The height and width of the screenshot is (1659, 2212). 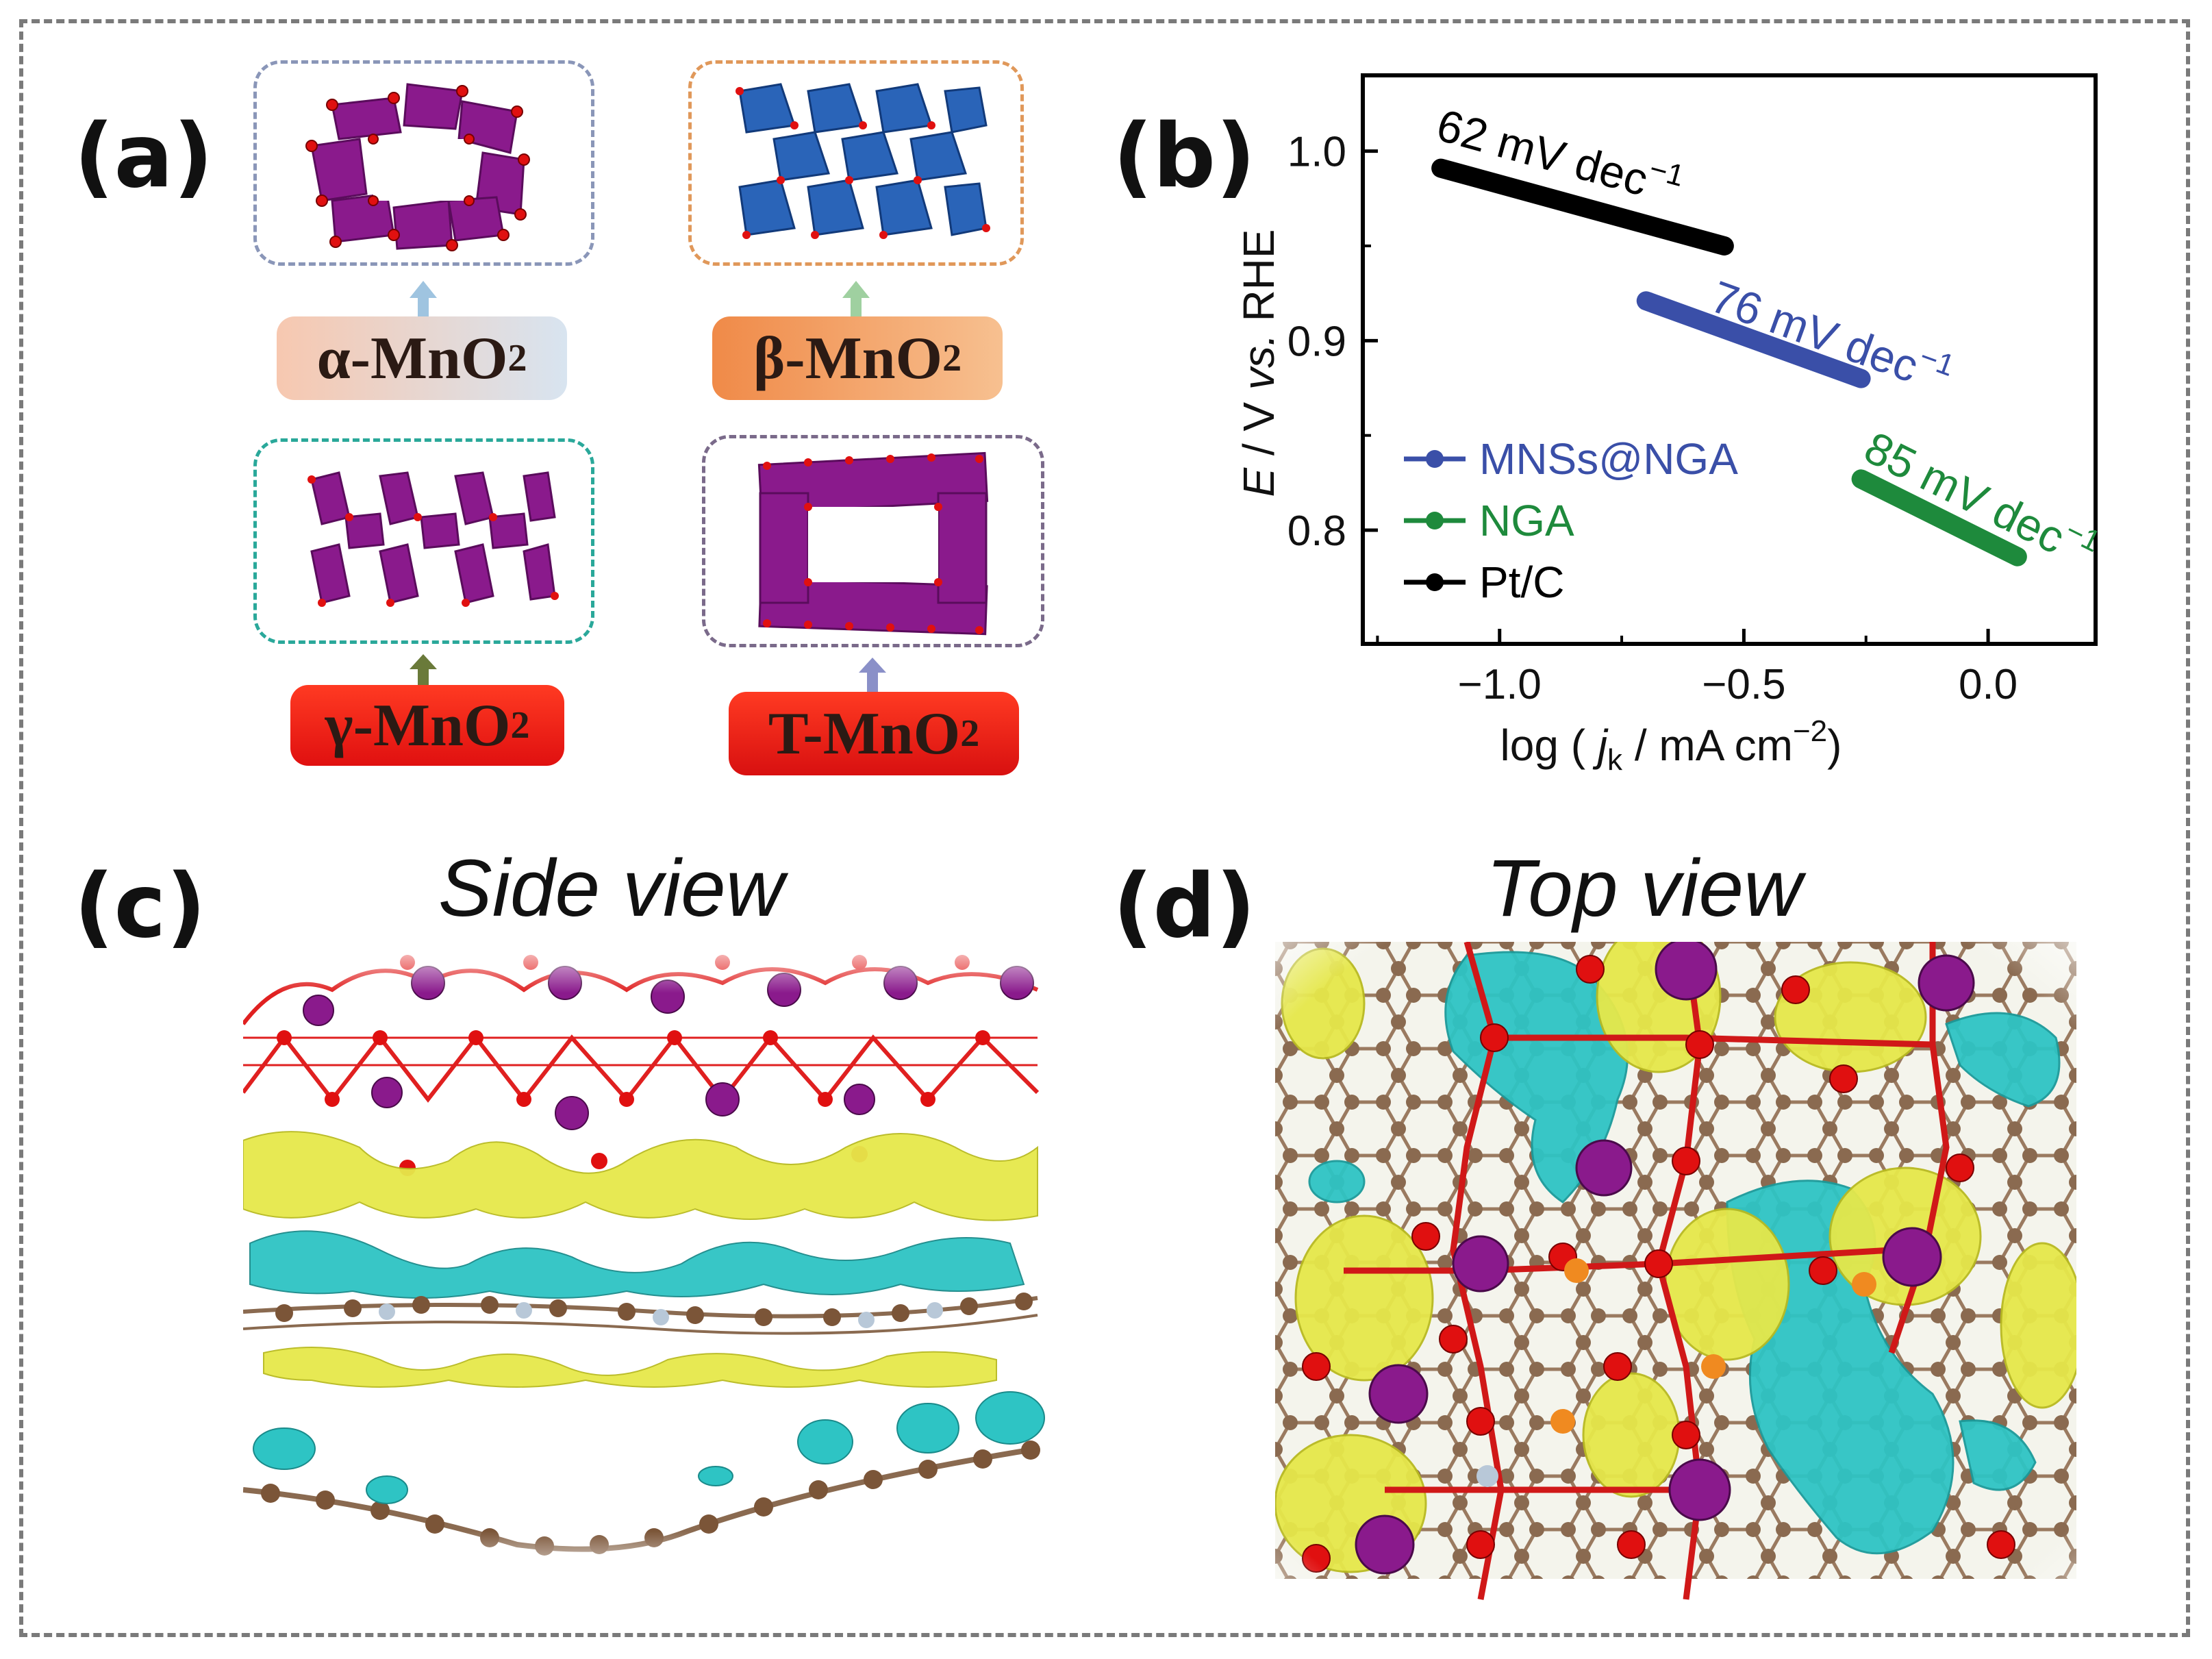 What do you see at coordinates (873, 543) in the screenshot?
I see `t-mno2-tunnel-icon` at bounding box center [873, 543].